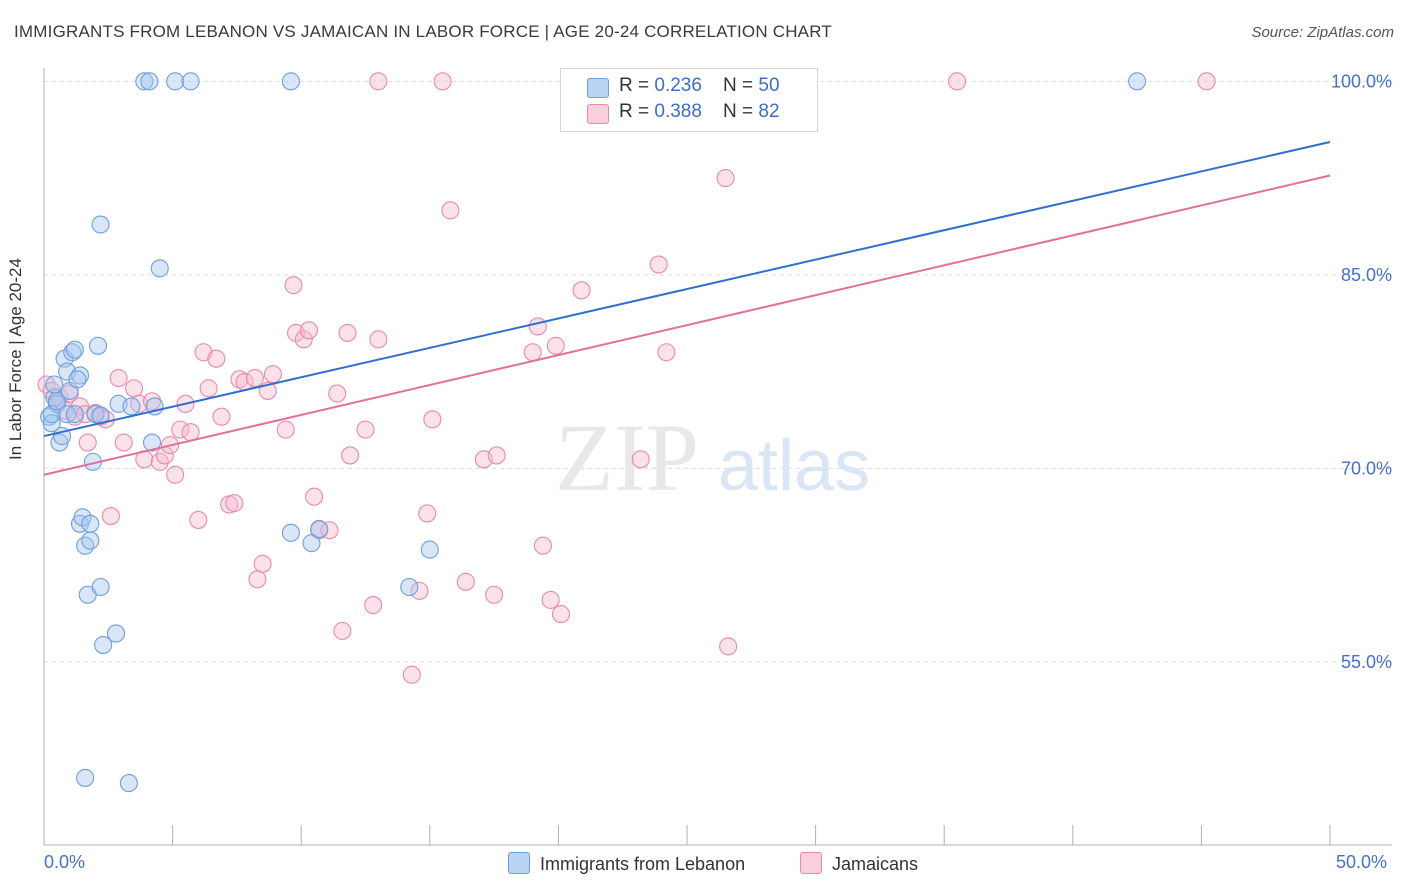 The width and height of the screenshot is (1406, 892). What do you see at coordinates (627, 457) in the screenshot?
I see `watermark-zip: ZIP` at bounding box center [627, 457].